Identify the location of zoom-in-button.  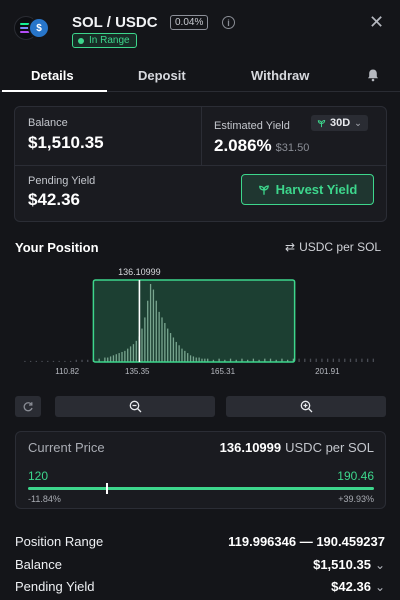
(306, 406).